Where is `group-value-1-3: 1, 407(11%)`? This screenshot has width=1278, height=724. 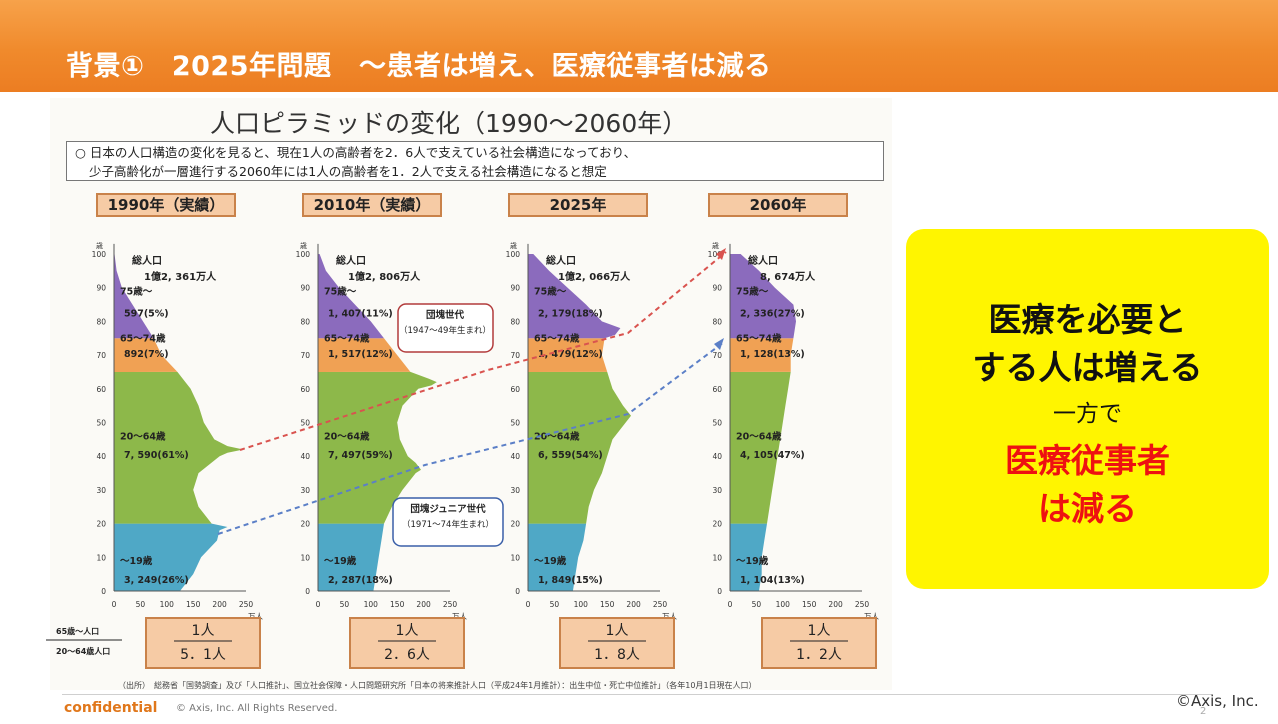
group-value-1-3: 1, 407(11%) is located at coordinates (360, 314).